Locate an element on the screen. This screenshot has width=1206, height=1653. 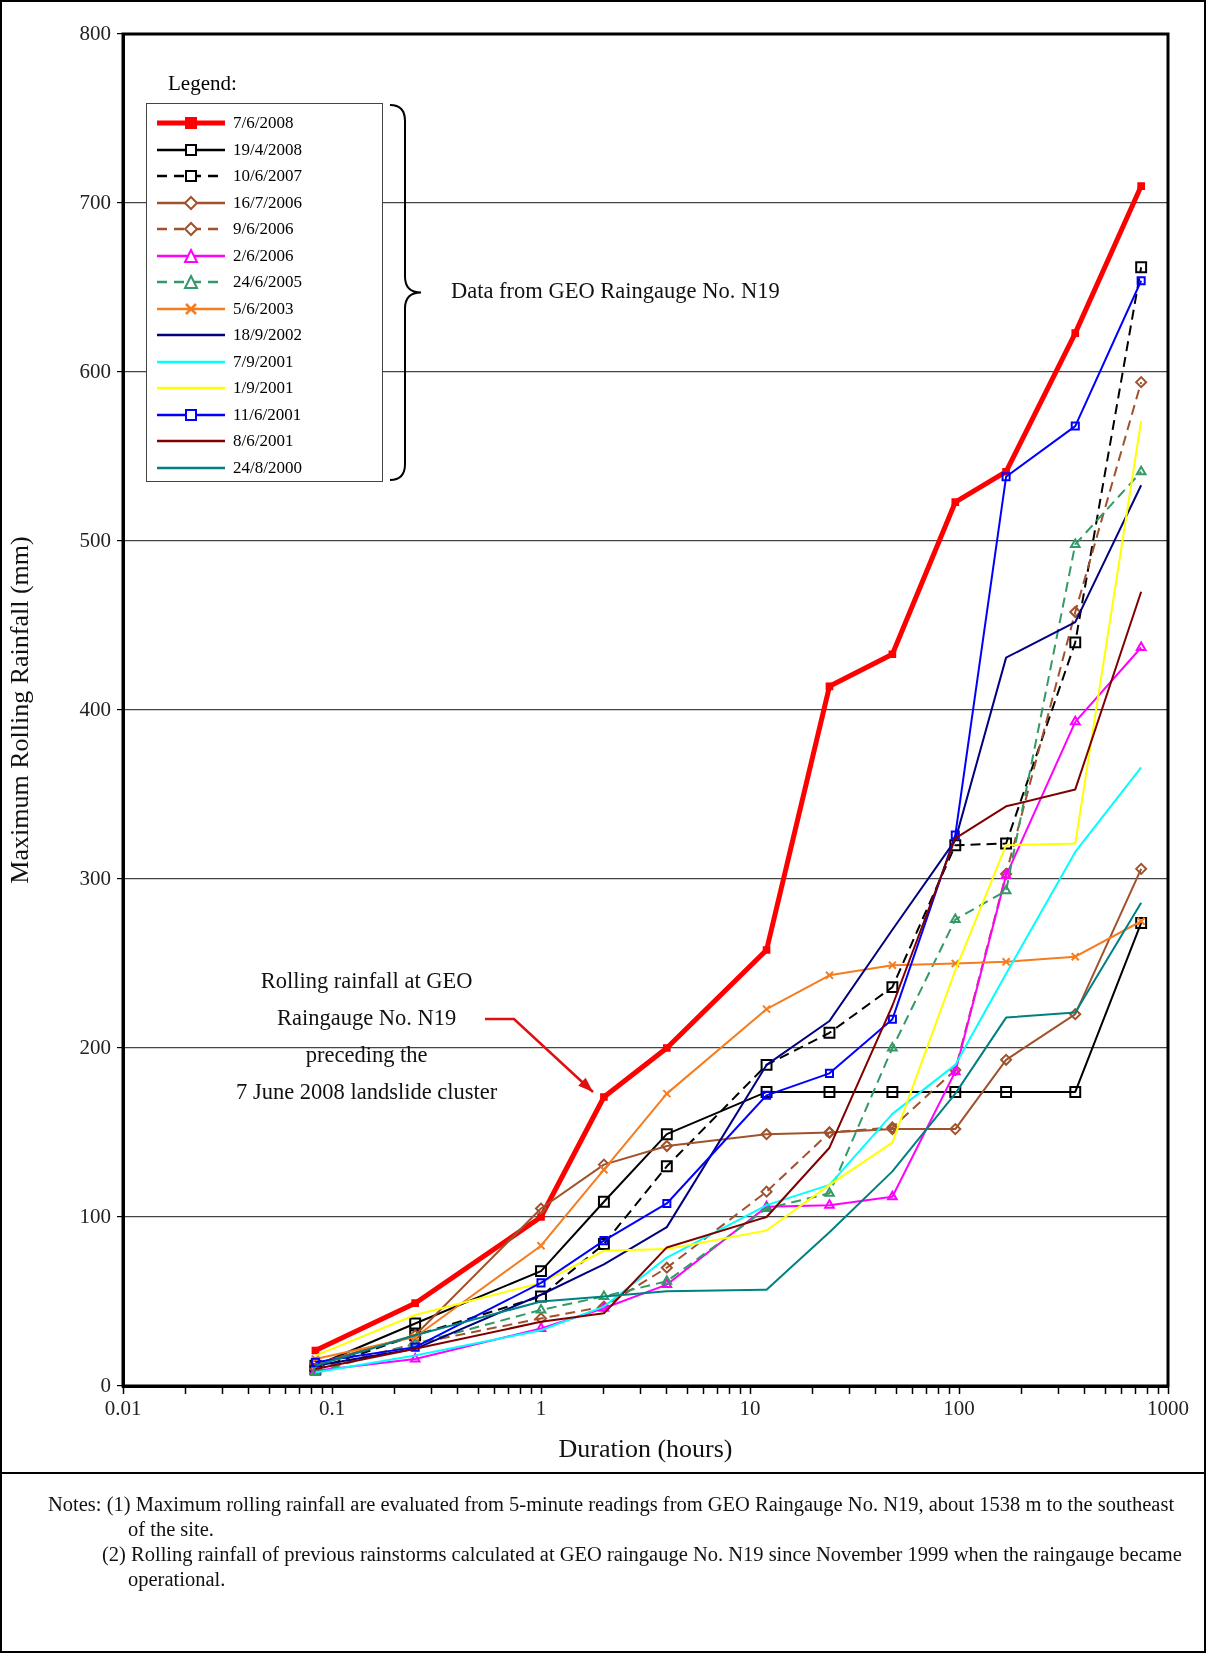
y-tick-label: 800 is located at coordinates (95, 32).